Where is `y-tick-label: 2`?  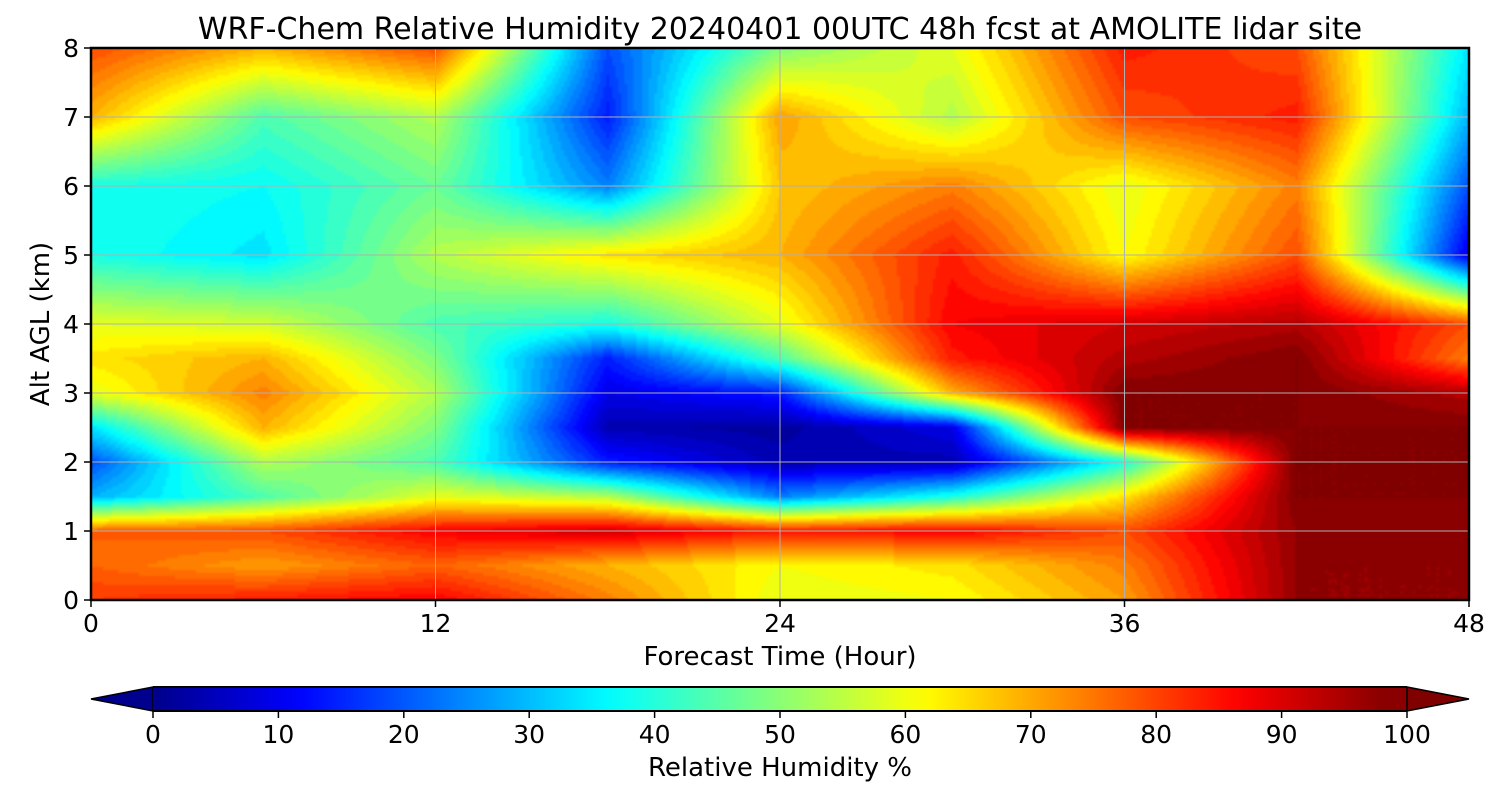
y-tick-label: 2 is located at coordinates (71, 462).